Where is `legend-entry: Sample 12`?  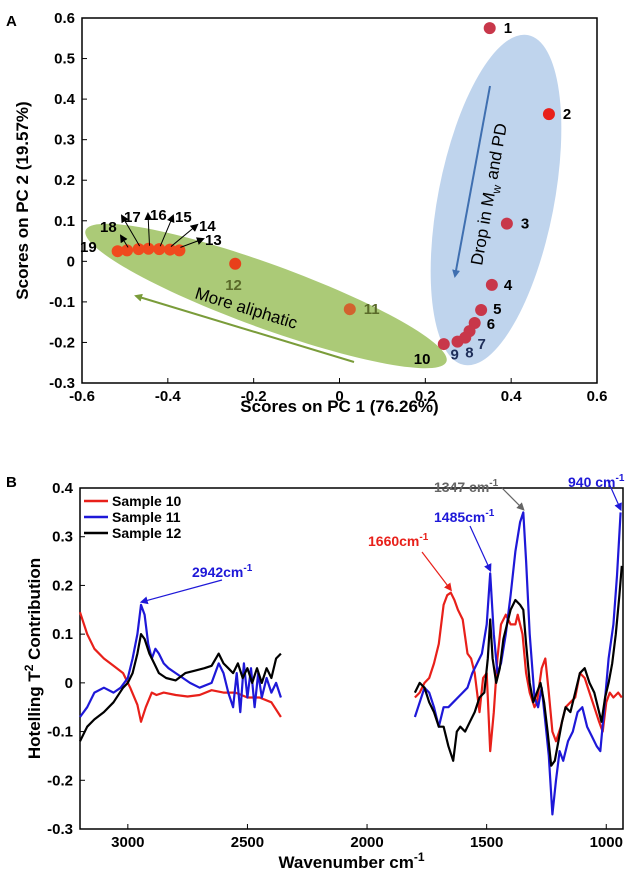 legend-entry: Sample 12 is located at coordinates (146, 533).